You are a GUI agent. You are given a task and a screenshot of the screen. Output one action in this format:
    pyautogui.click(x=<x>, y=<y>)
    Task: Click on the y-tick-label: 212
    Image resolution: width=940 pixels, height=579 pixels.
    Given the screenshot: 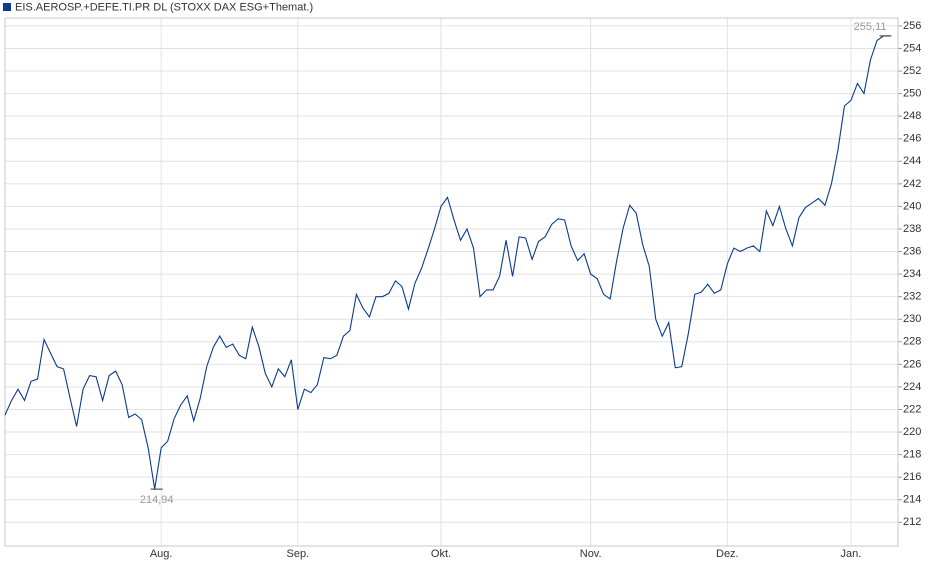 What is the action you would take?
    pyautogui.click(x=912, y=522)
    